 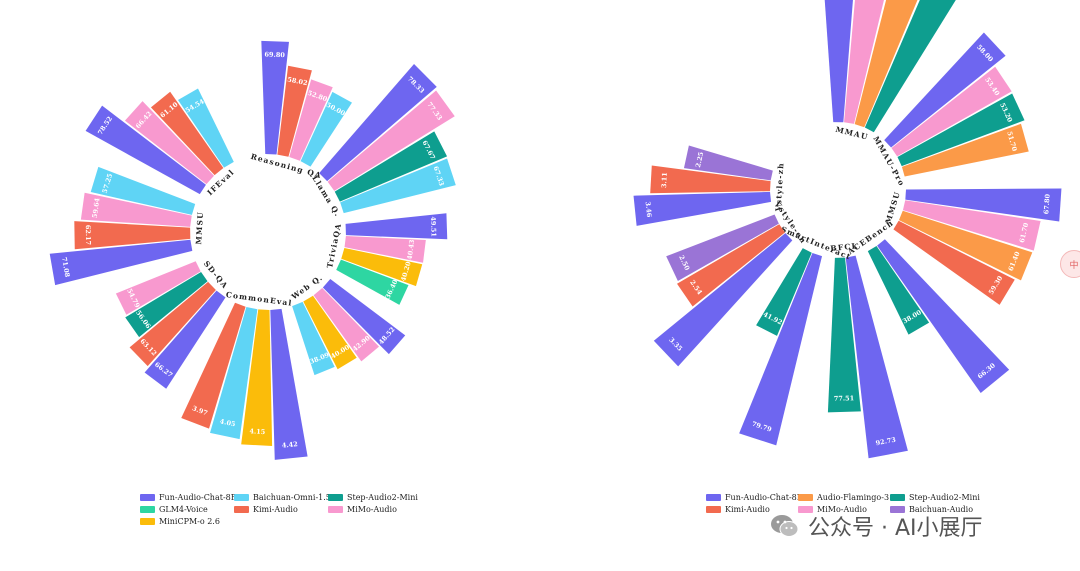 What do you see at coordinates (198, 497) in the screenshot?
I see `legend-label: Fun-Audio-Chat-8B` at bounding box center [198, 497].